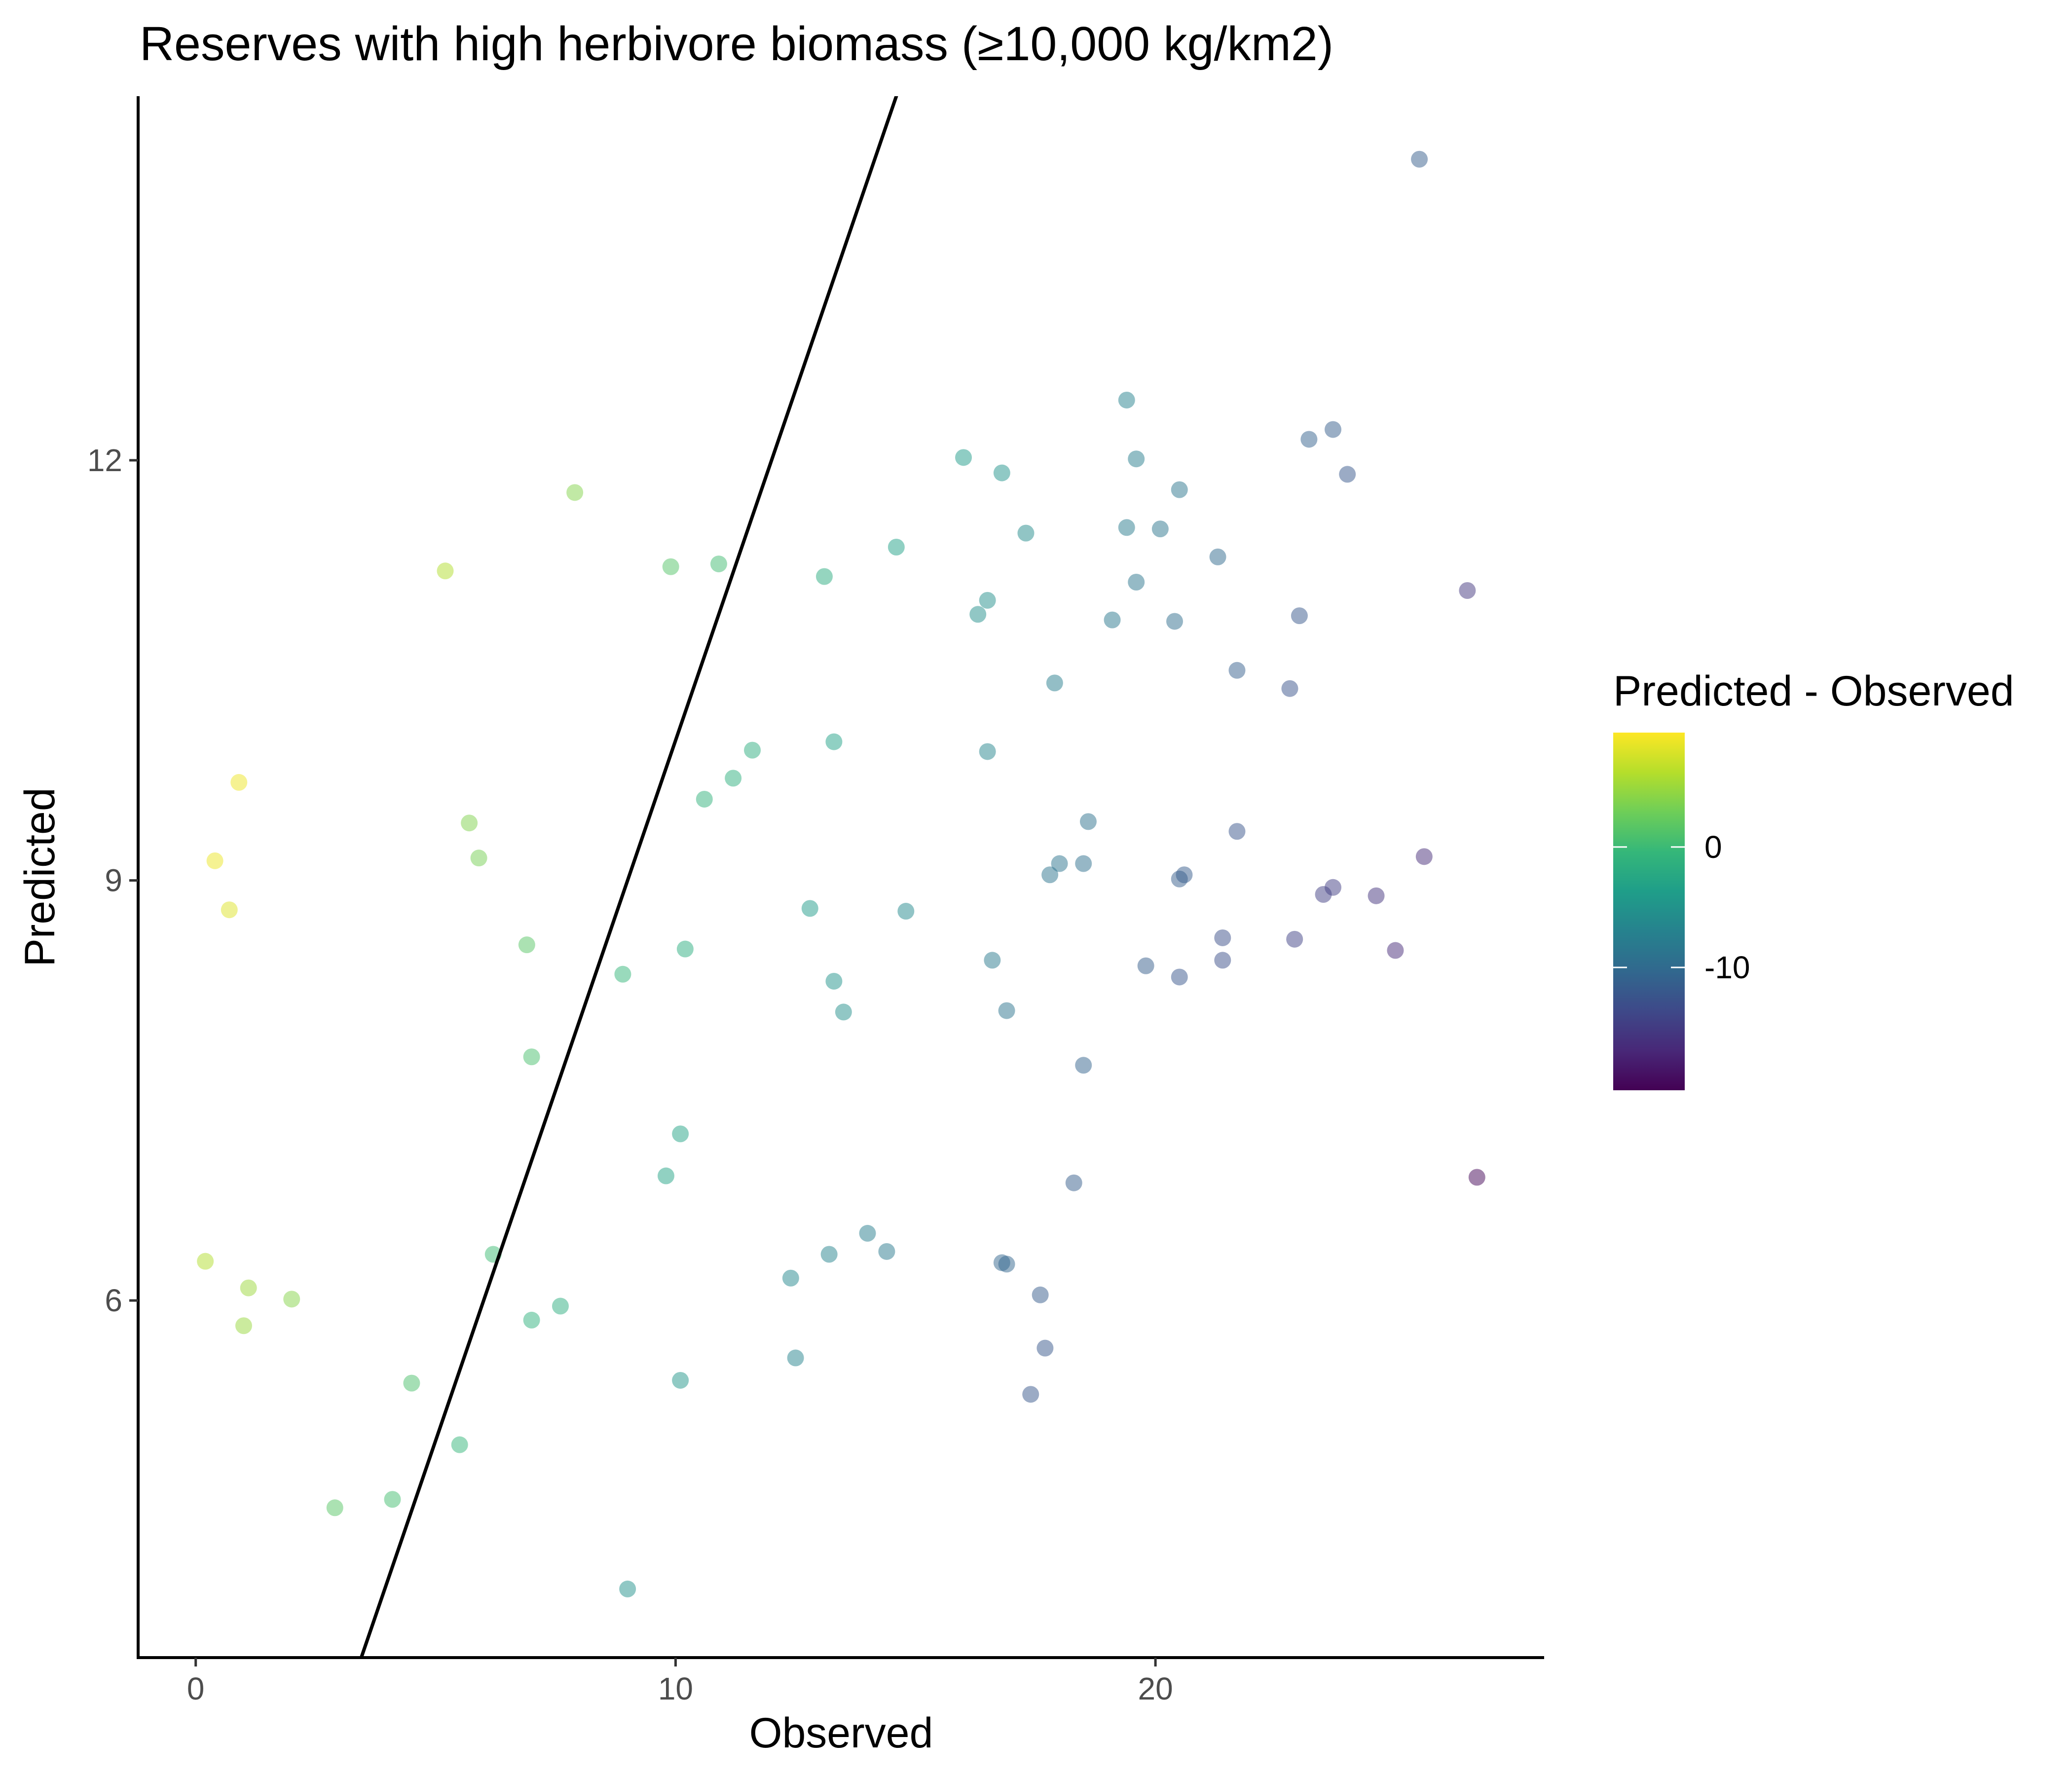 The width and height of the screenshot is (2072, 1776). What do you see at coordinates (114, 1300) in the screenshot?
I see `y-tick-label: 6` at bounding box center [114, 1300].